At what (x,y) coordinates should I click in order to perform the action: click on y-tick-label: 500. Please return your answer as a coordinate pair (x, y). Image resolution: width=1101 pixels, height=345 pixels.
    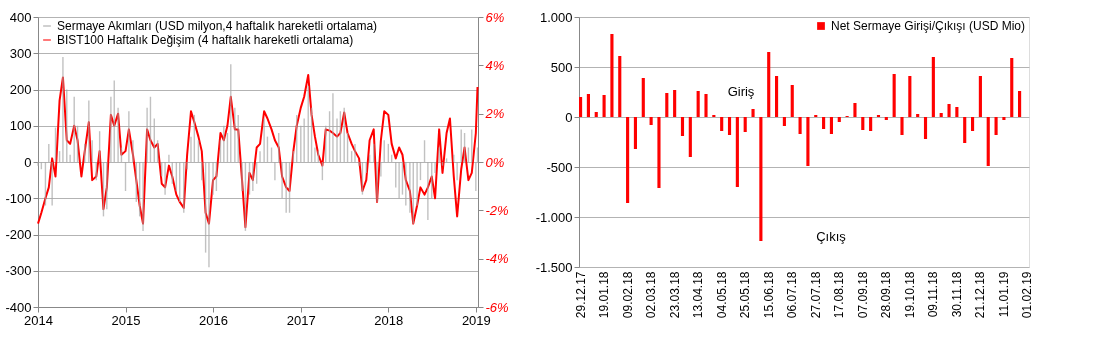
    Looking at the image, I should click on (561, 67).